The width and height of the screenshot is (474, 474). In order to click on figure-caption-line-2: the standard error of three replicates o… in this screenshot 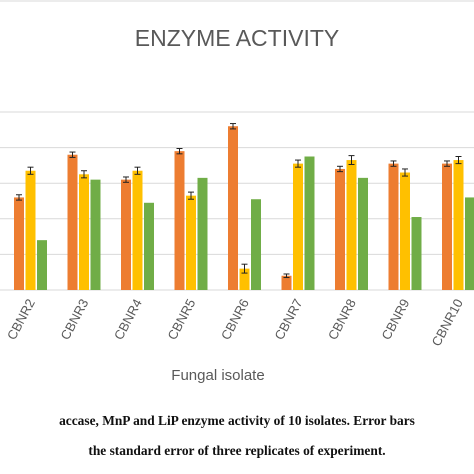, I will do `click(237, 450)`.